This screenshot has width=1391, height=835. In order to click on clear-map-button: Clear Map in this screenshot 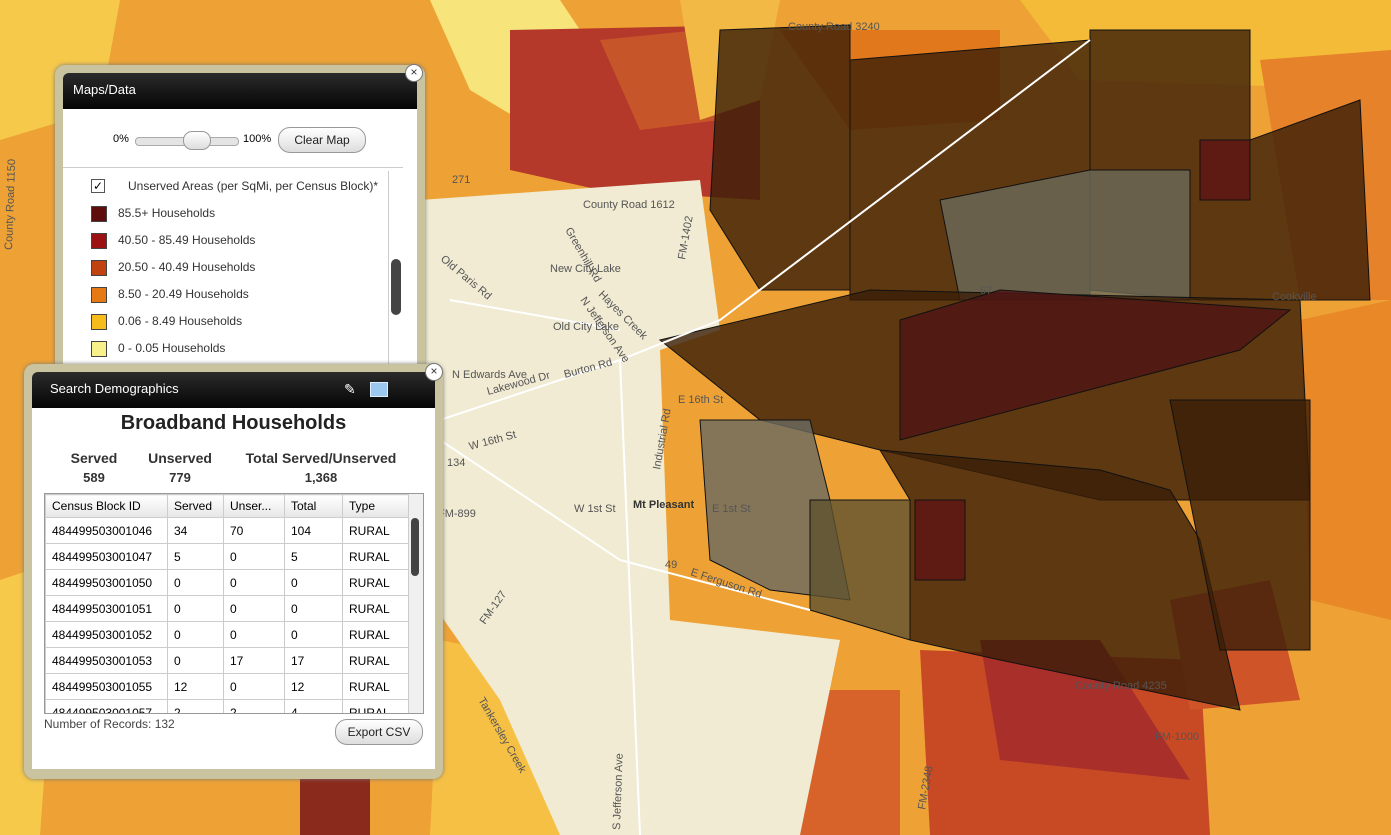, I will do `click(322, 140)`.